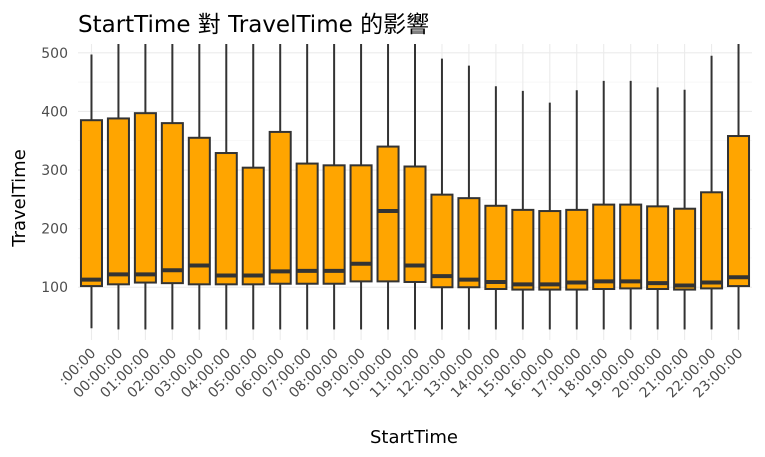  Describe the element at coordinates (19, 198) in the screenshot. I see `y-axis-title: TravelTime` at that location.